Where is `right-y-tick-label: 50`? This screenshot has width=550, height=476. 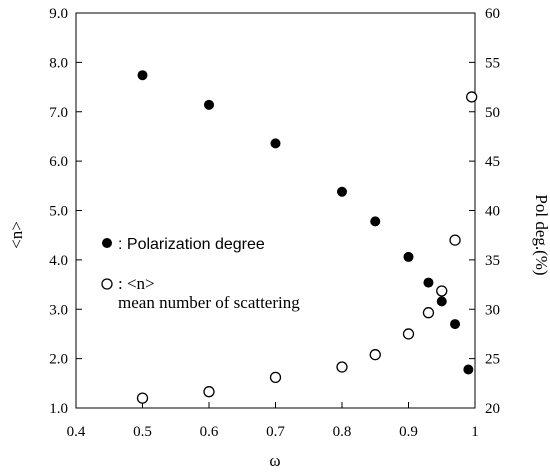
right-y-tick-label: 50 is located at coordinates (492, 113).